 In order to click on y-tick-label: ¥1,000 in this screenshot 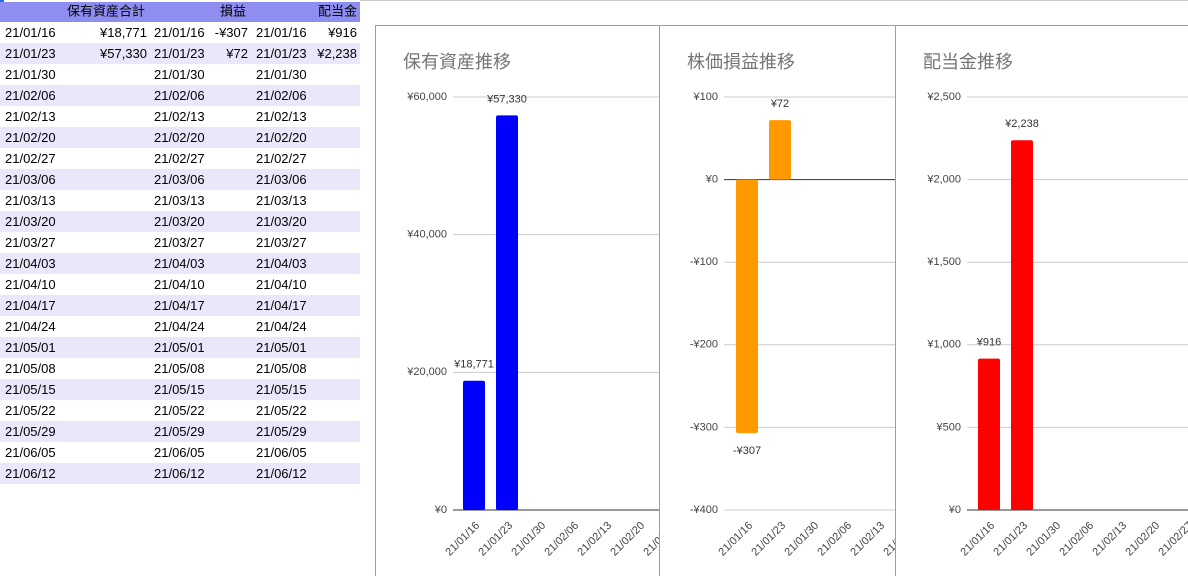, I will do `click(943, 345)`.